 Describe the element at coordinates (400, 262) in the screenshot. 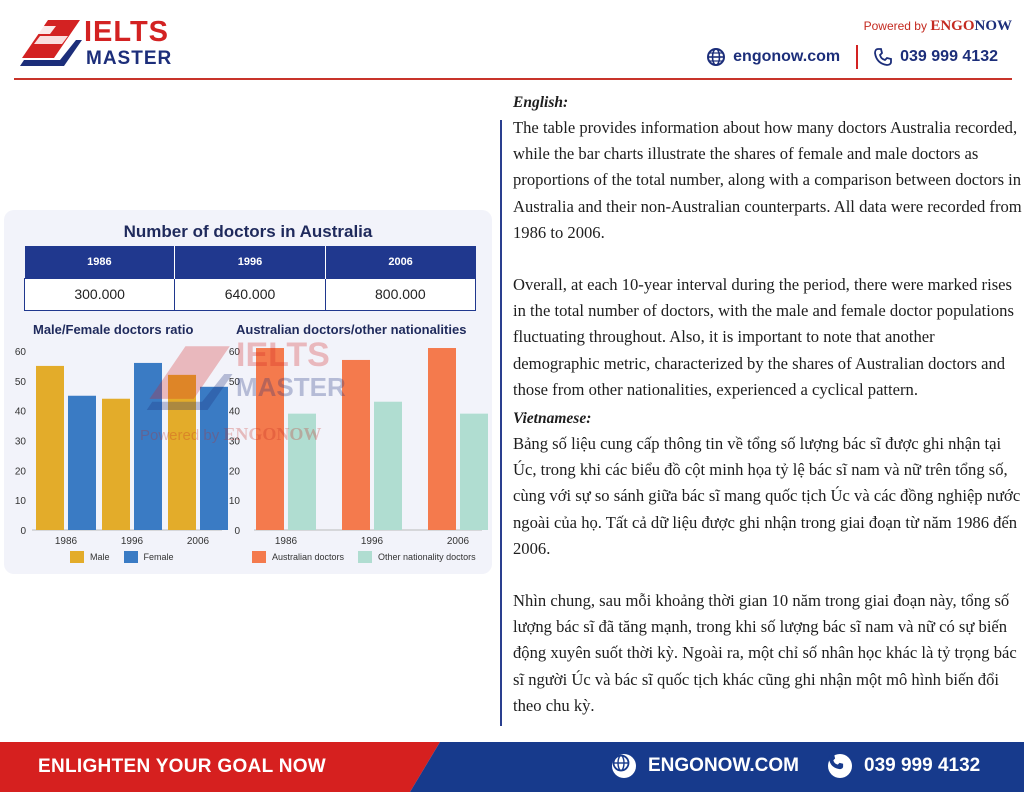

I see `table-header-cell: 2006` at that location.